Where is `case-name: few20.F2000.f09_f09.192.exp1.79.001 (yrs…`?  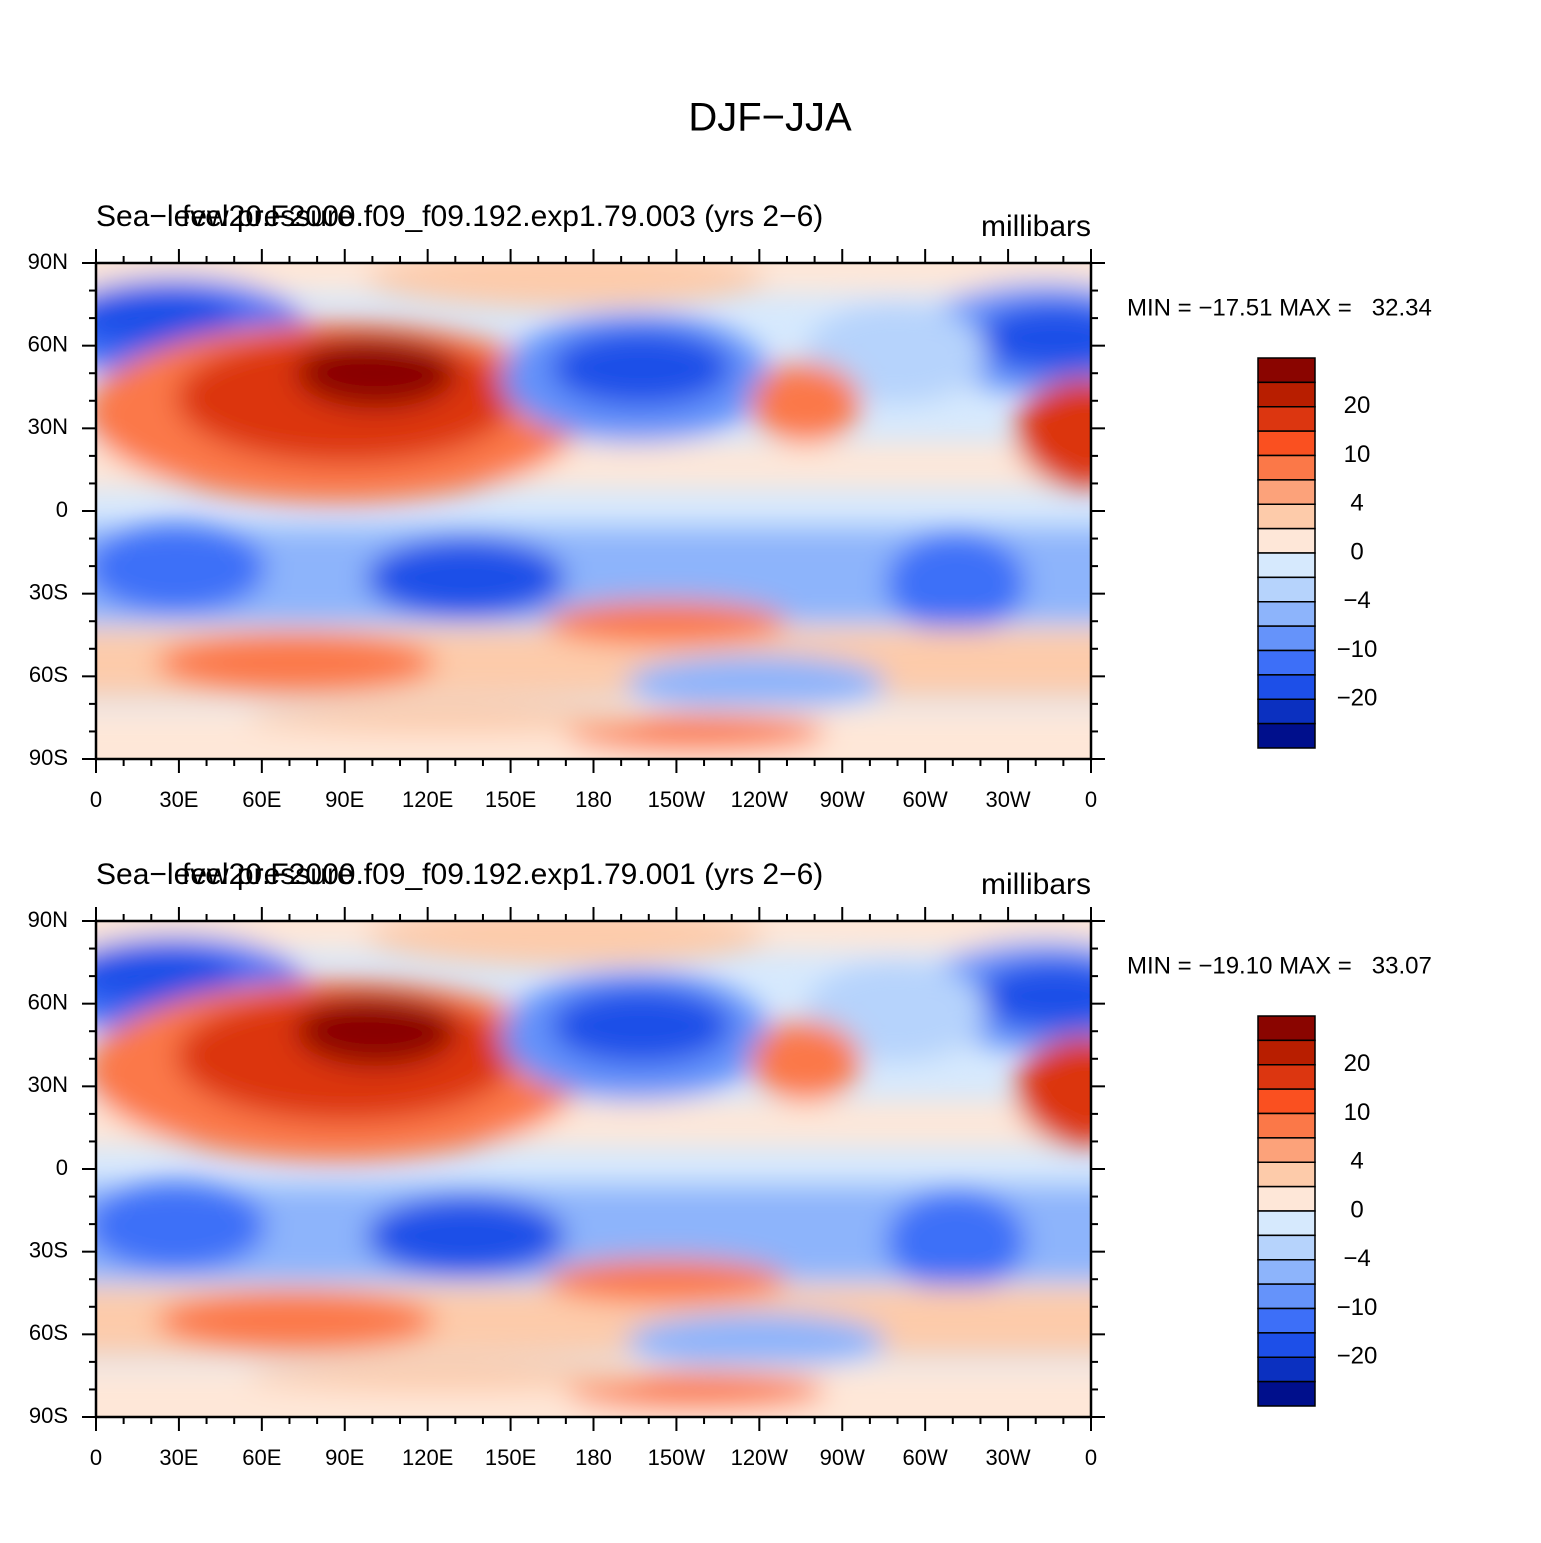
case-name: few20.F2000.f09_f09.192.exp1.79.001 (yrs… is located at coordinates (502, 874).